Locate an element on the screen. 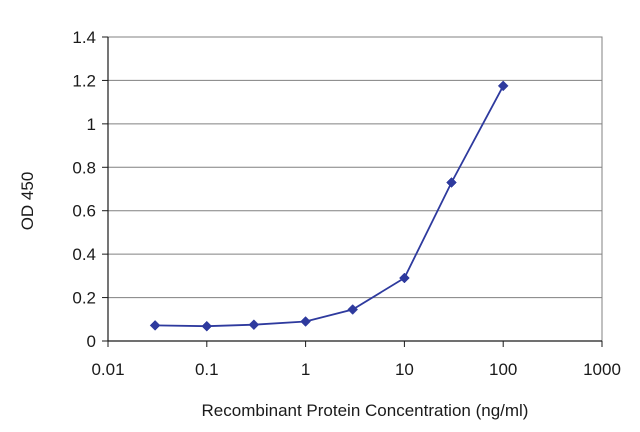 This screenshot has height=432, width=640. y-tick-label: 0.4 is located at coordinates (84, 254).